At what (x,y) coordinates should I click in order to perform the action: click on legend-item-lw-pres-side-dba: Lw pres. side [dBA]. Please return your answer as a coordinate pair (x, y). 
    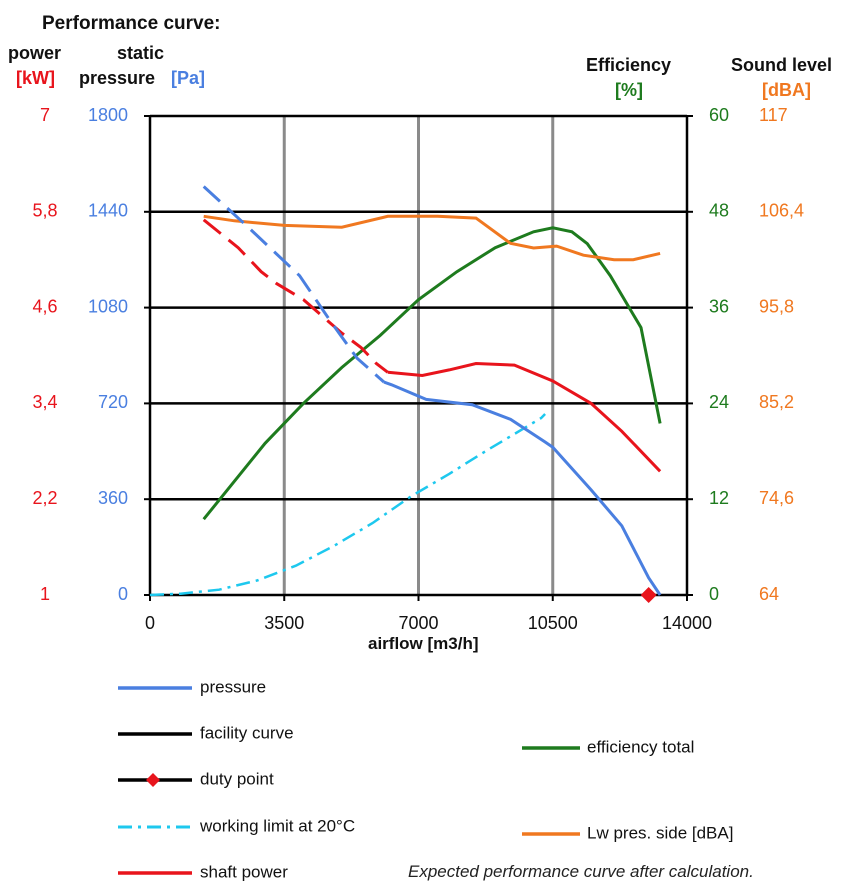
    Looking at the image, I should click on (627, 832).